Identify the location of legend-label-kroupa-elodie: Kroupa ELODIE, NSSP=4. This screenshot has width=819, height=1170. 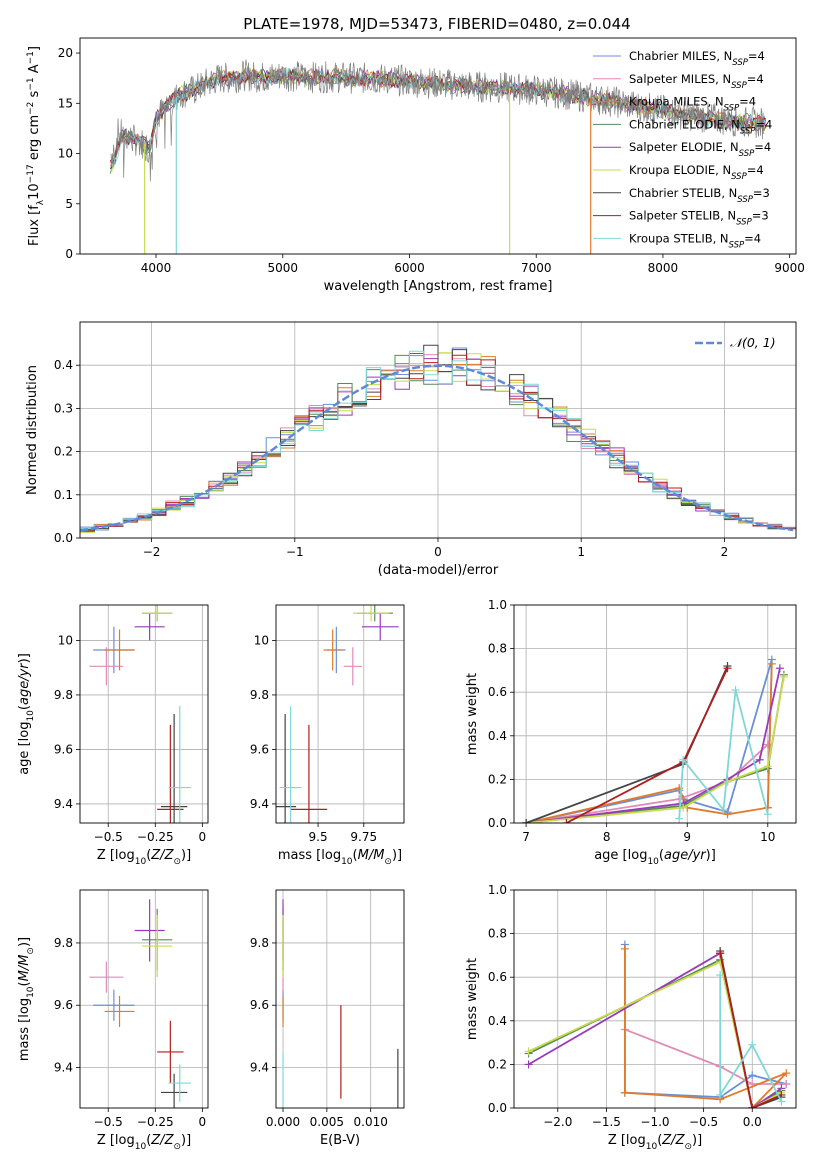
(696, 172).